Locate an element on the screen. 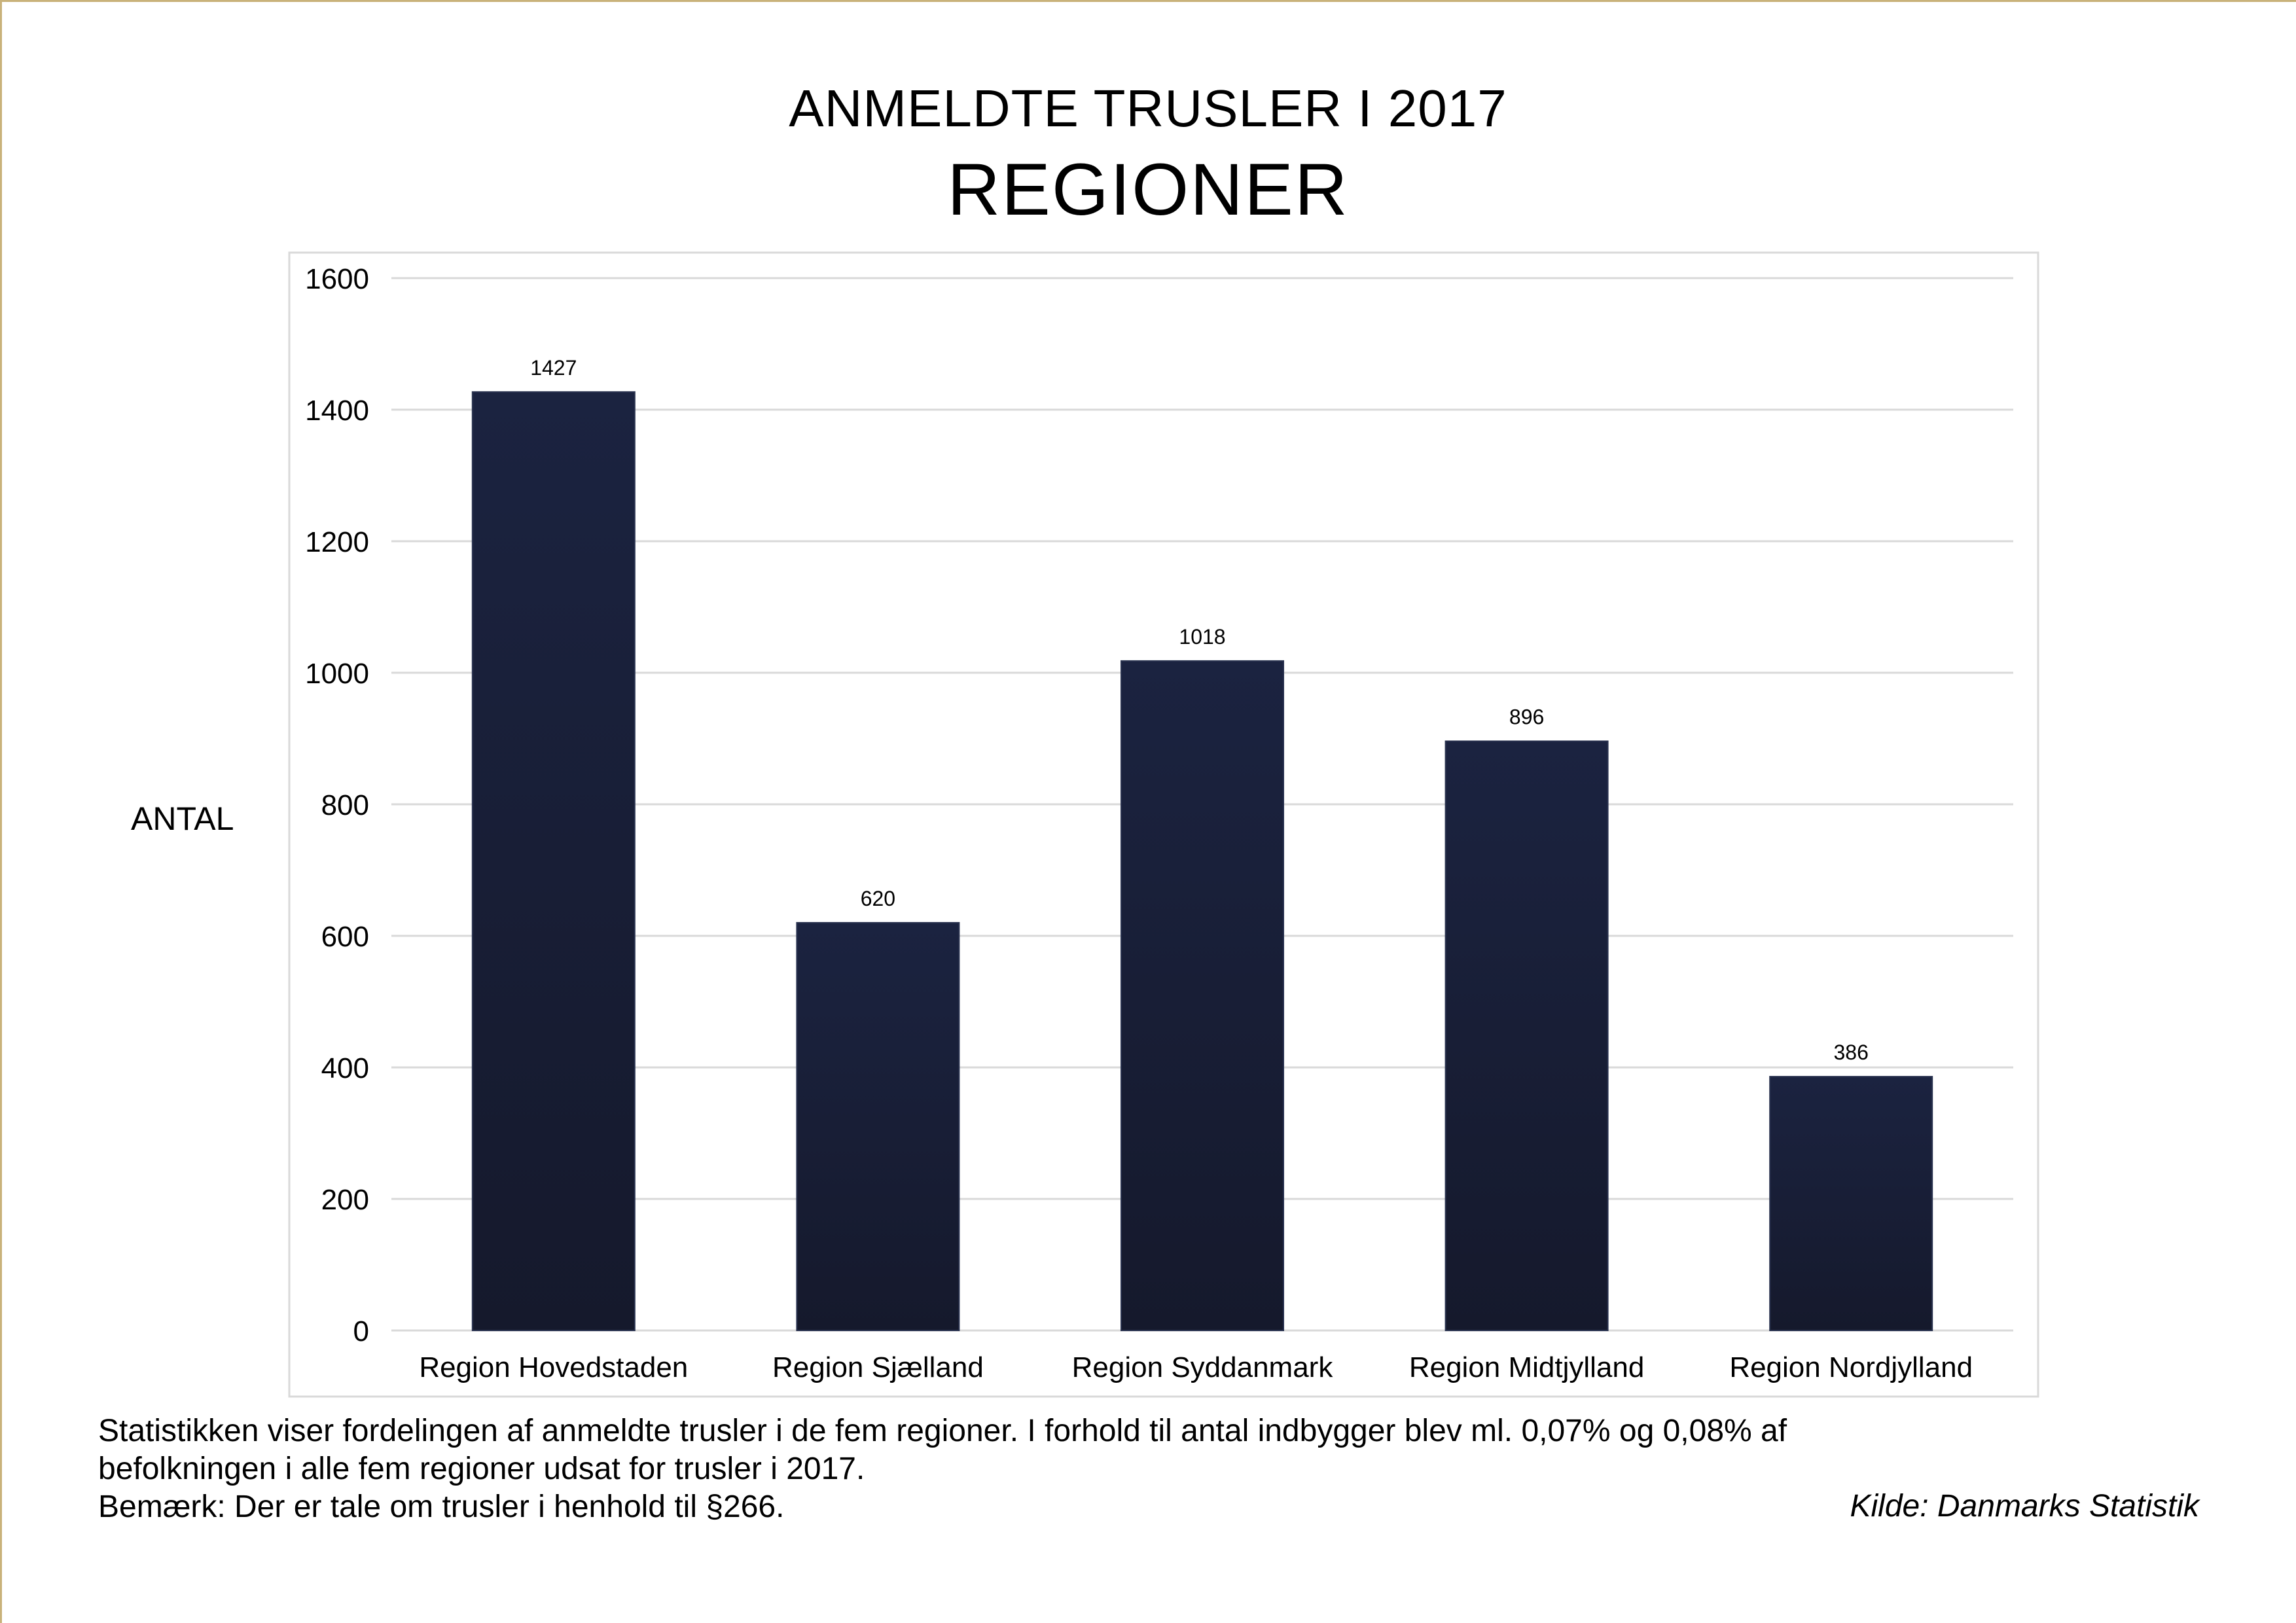 The image size is (2296, 1623). data-label: 896 is located at coordinates (1526, 717).